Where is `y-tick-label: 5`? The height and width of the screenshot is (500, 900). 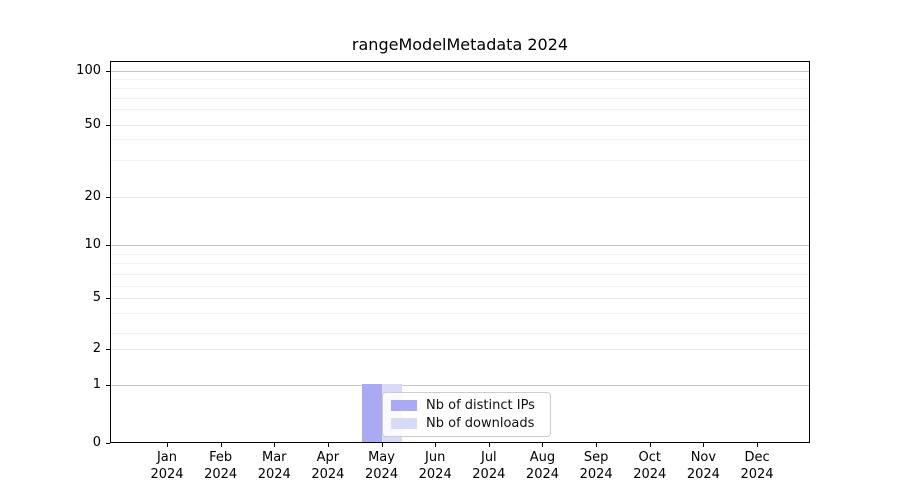 y-tick-label: 5 is located at coordinates (96, 297).